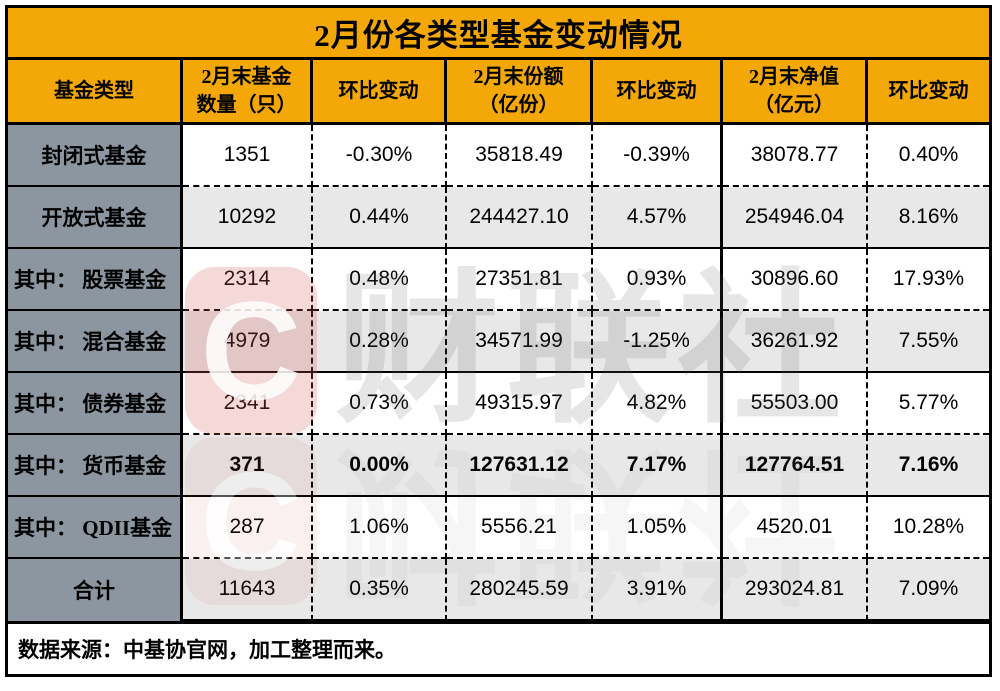 The image size is (1000, 691). What do you see at coordinates (248, 404) in the screenshot?
I see `data-cell: 2341` at bounding box center [248, 404].